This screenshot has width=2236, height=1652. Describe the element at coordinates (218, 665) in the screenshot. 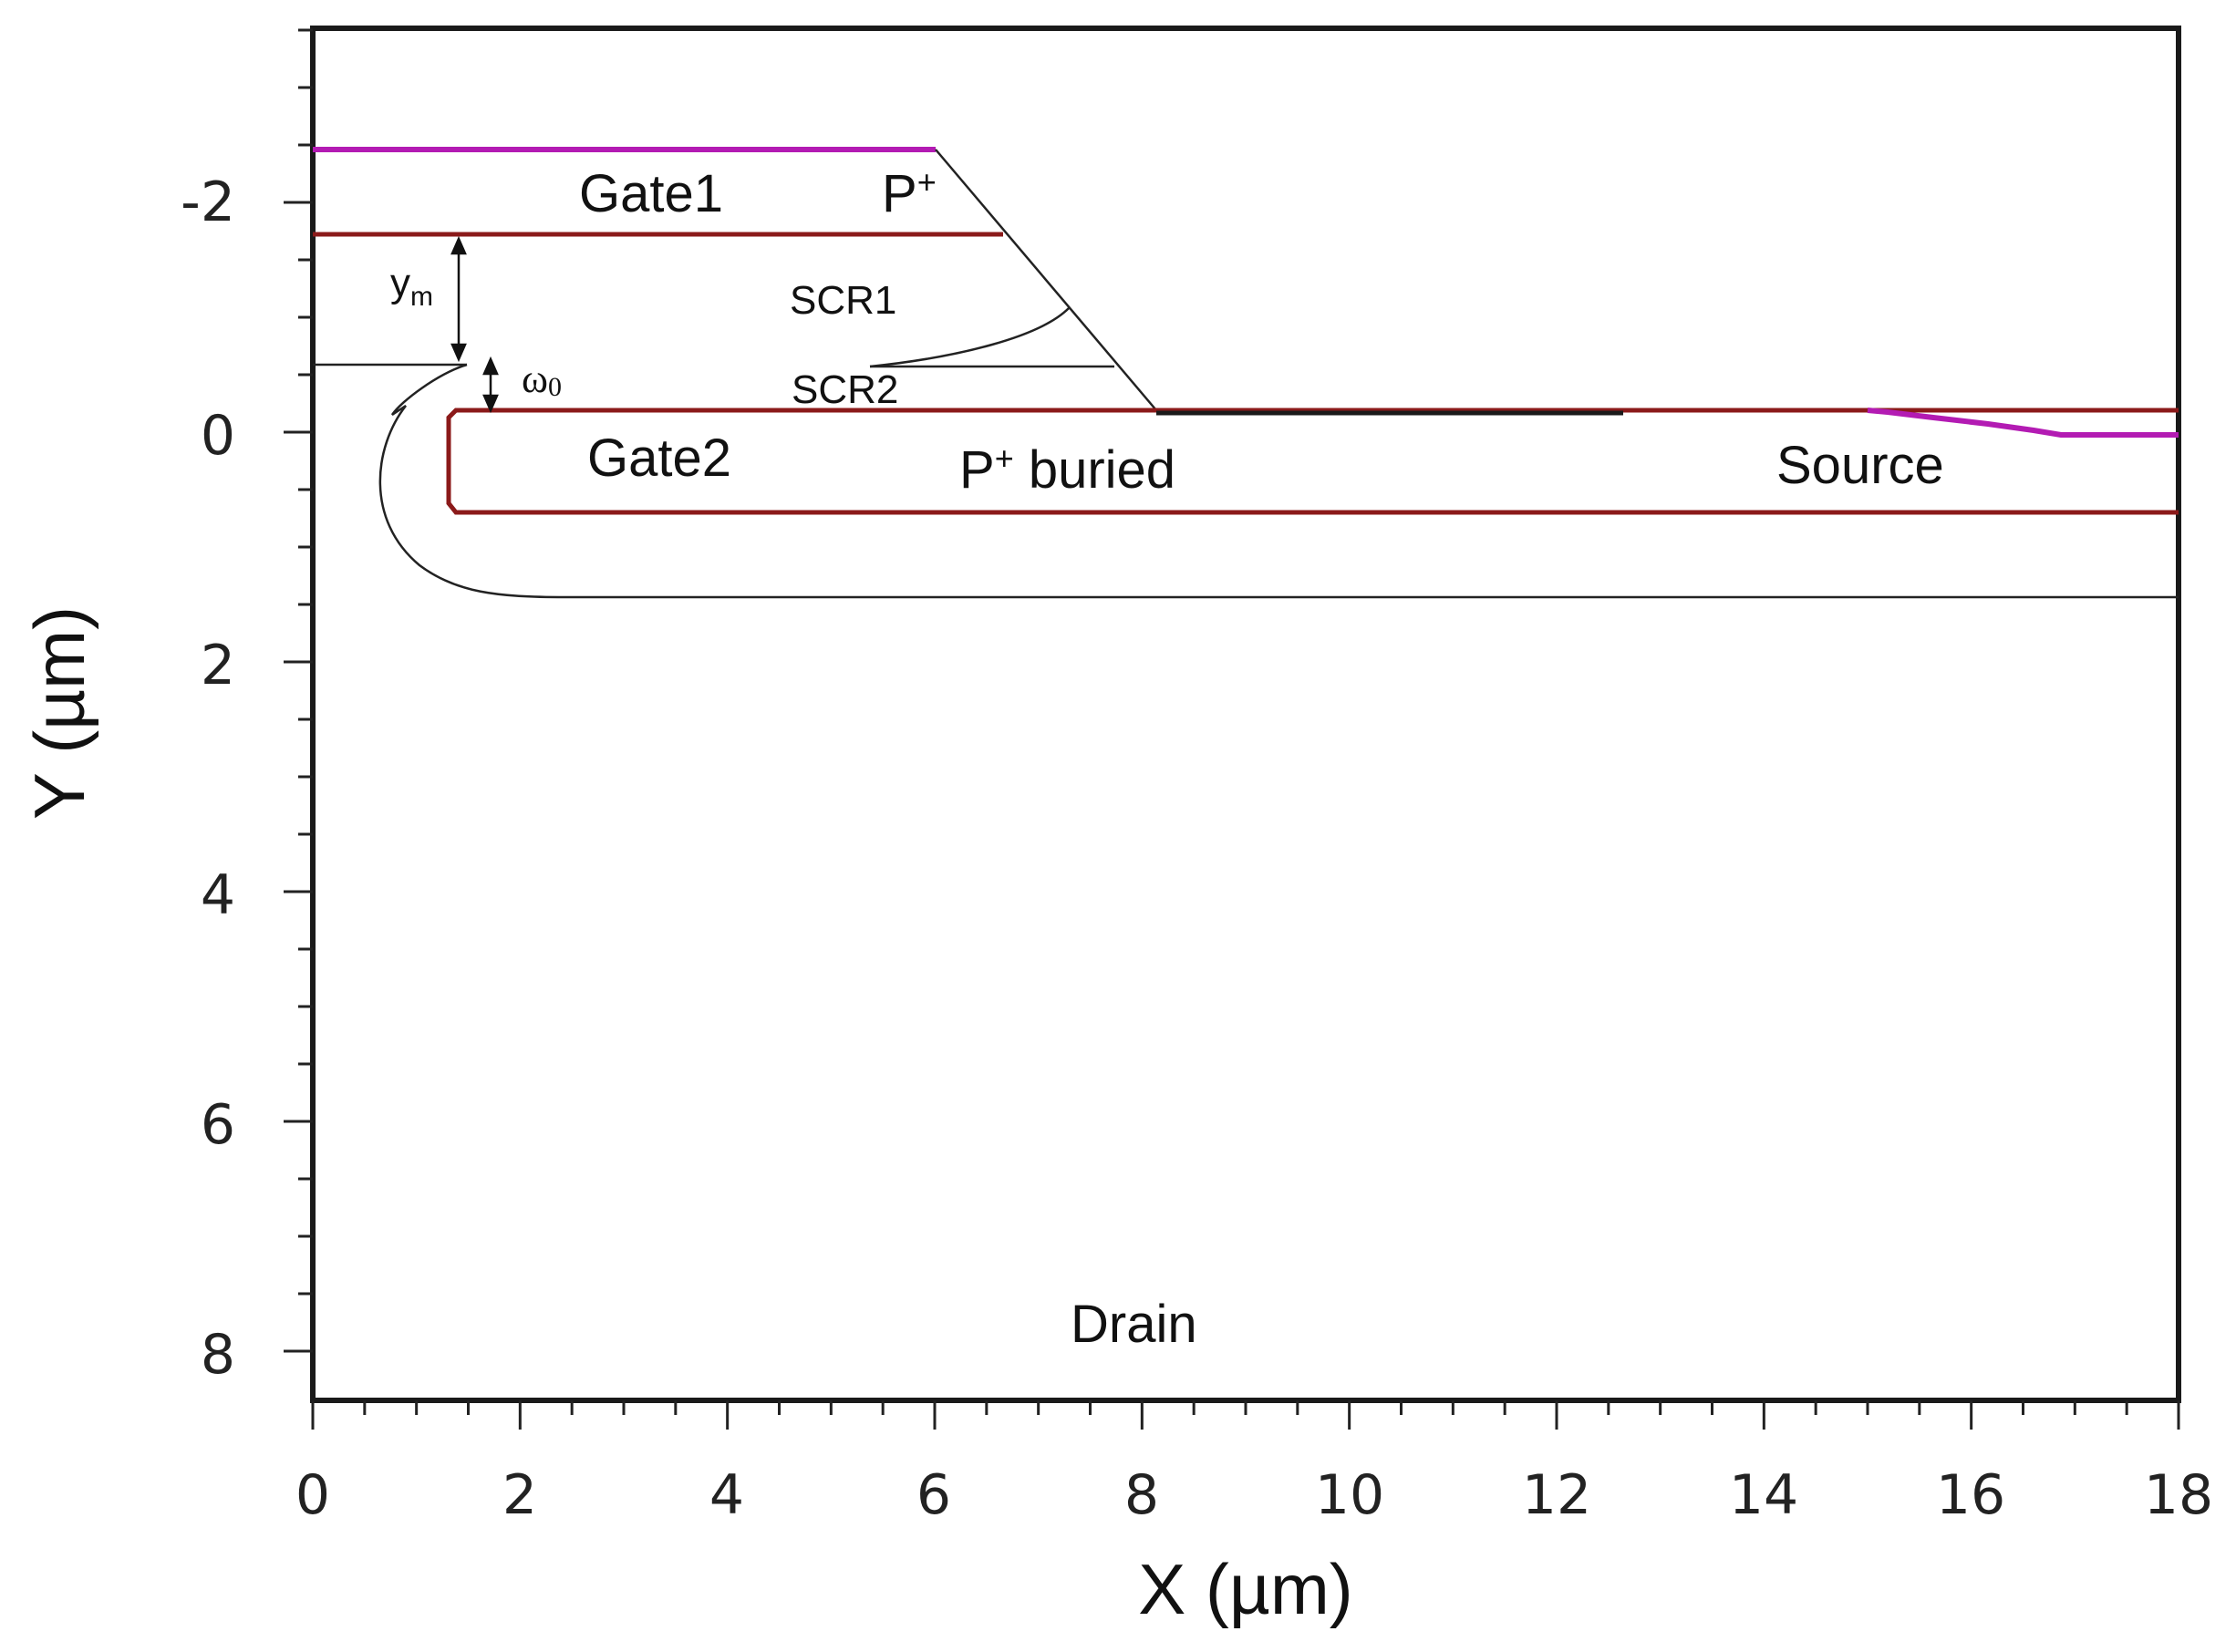

I see `y-tick-label: 2` at that location.